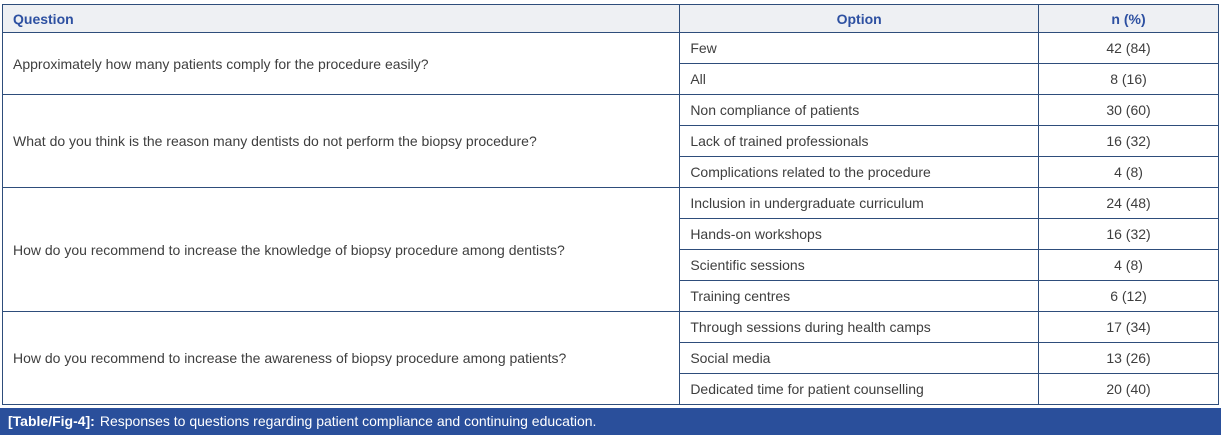 The height and width of the screenshot is (438, 1221). Describe the element at coordinates (859, 141) in the screenshot. I see `option-cell: Lack of trained professionals` at that location.